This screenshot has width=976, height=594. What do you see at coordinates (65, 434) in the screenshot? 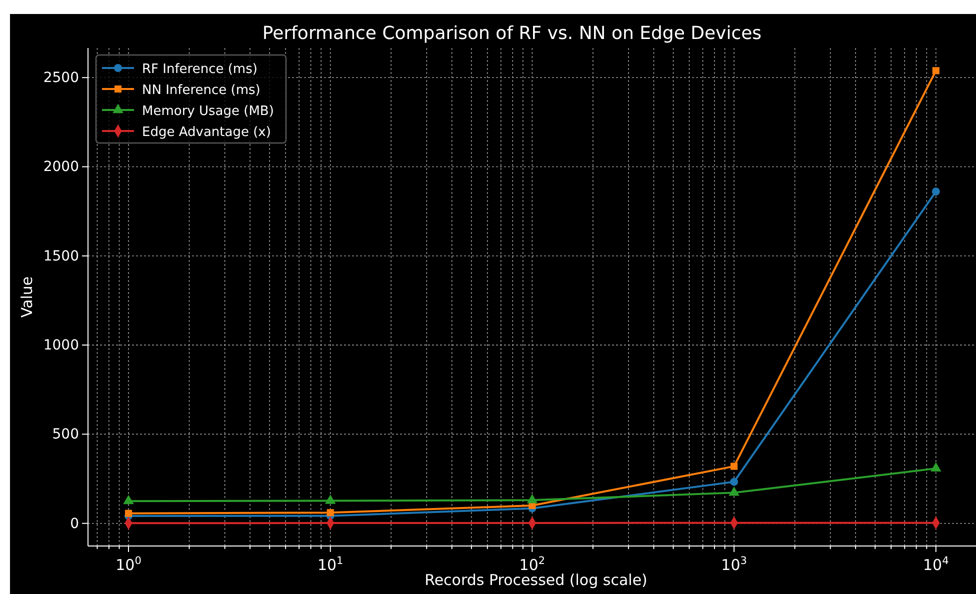
I see `y-tick-label: 500` at bounding box center [65, 434].